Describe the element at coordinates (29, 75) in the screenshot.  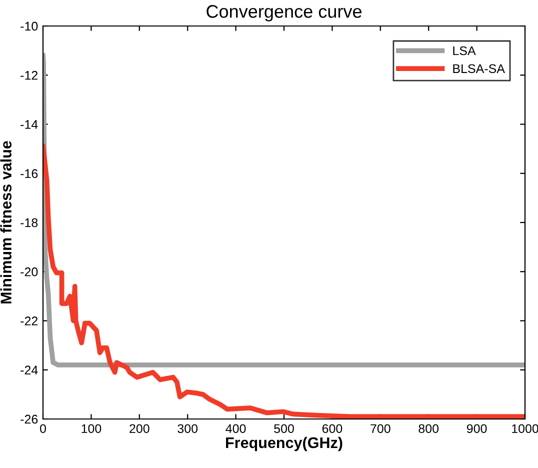
I see `y-tick-label: -12` at that location.